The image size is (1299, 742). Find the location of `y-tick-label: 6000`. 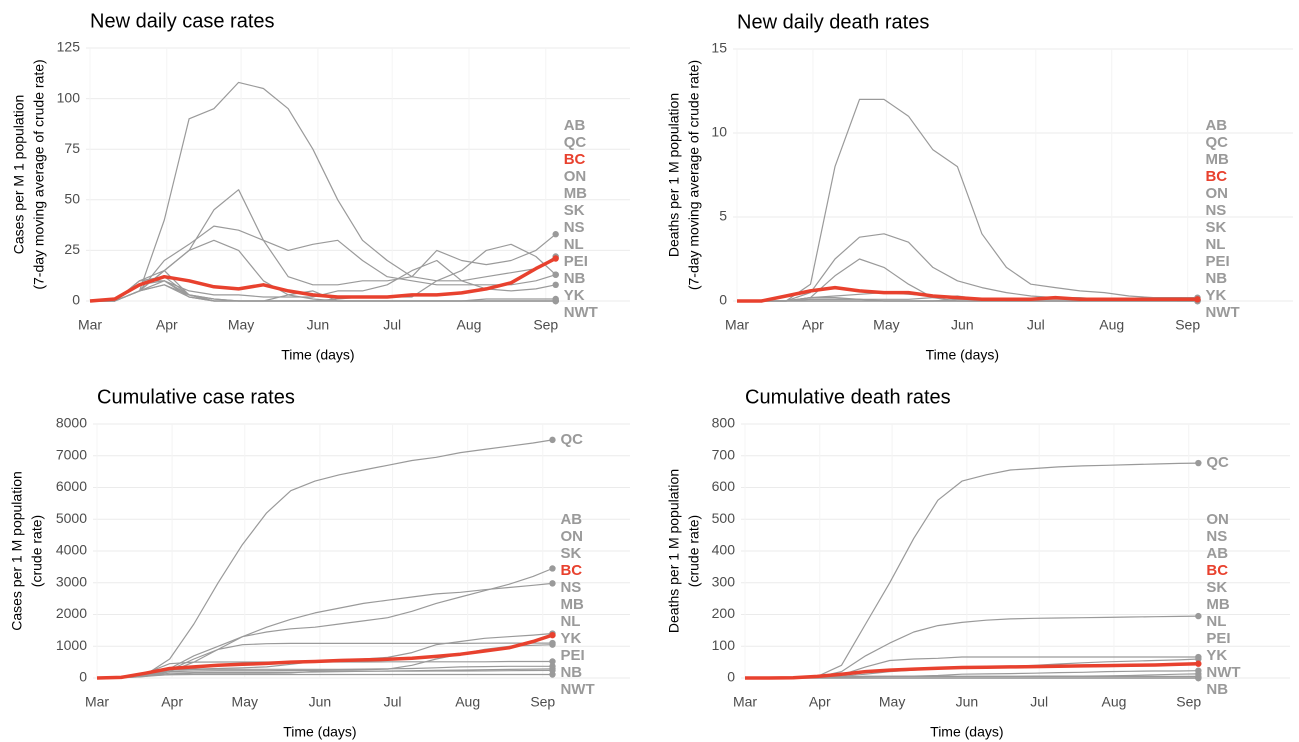

y-tick-label: 6000 is located at coordinates (71, 486).